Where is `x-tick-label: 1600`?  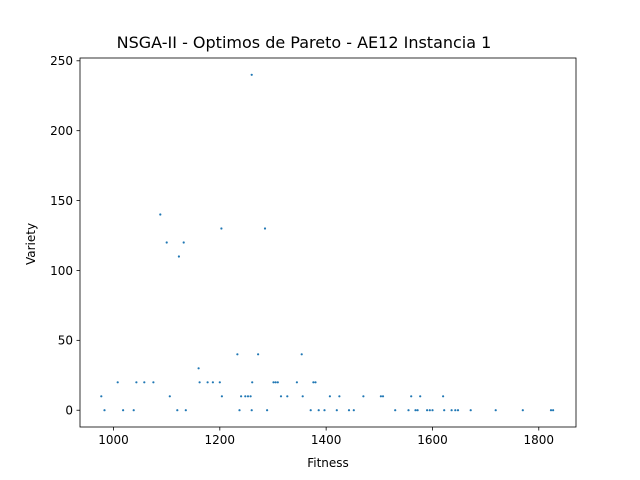 x-tick-label: 1600 is located at coordinates (432, 440).